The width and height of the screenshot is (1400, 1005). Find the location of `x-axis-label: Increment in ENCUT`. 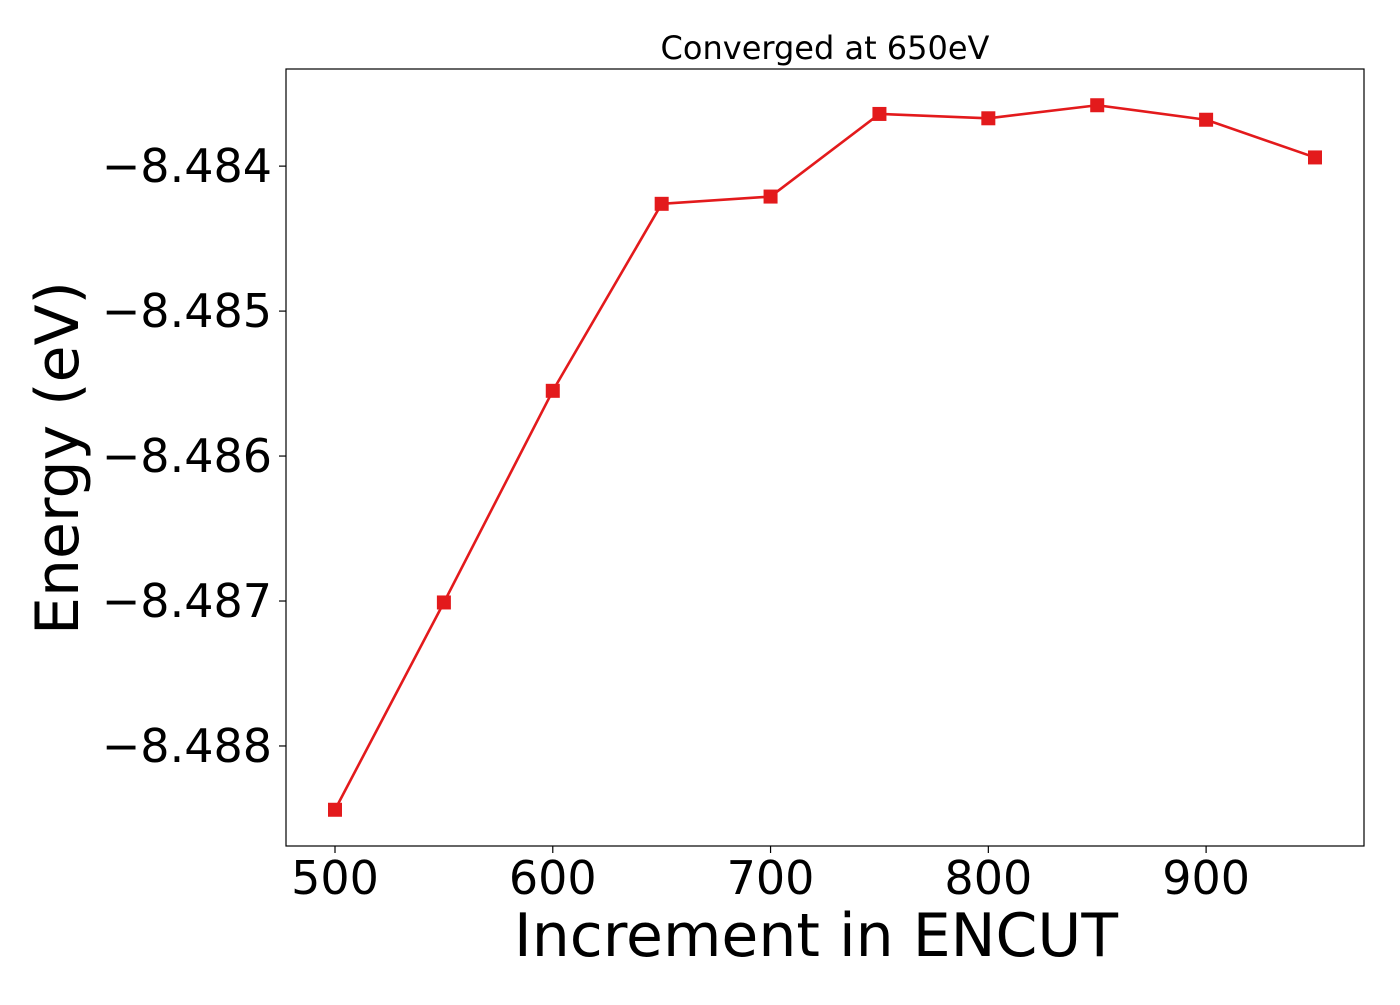

x-axis-label: Increment in ENCUT is located at coordinates (816, 936).